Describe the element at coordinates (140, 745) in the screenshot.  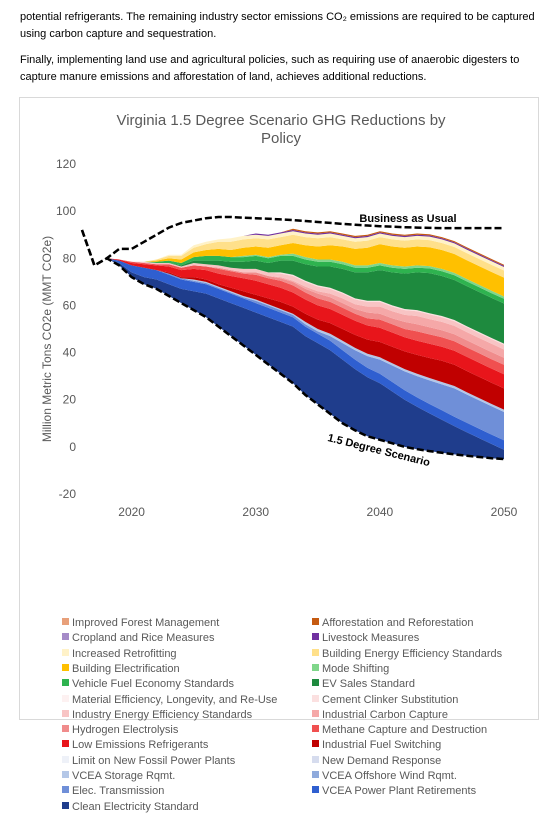
I see `legend-label: Low Emissions Refrigerants` at that location.